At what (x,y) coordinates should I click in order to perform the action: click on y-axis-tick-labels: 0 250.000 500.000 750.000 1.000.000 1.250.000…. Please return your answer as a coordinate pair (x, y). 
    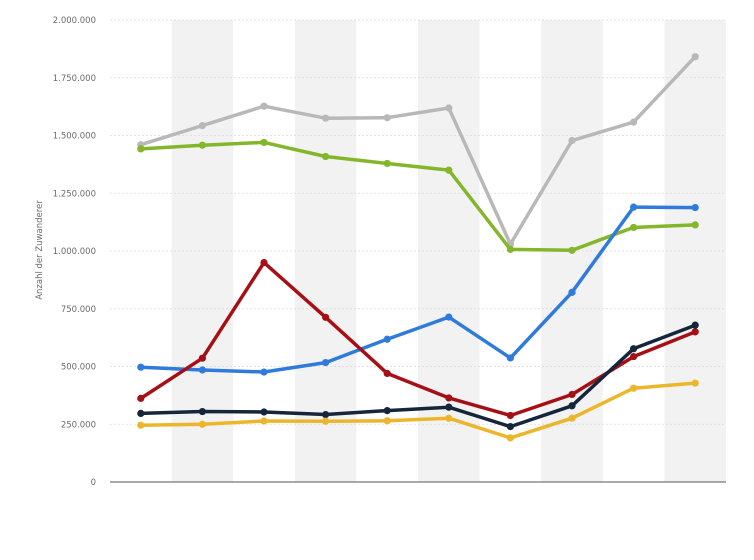
    Looking at the image, I should click on (74, 252).